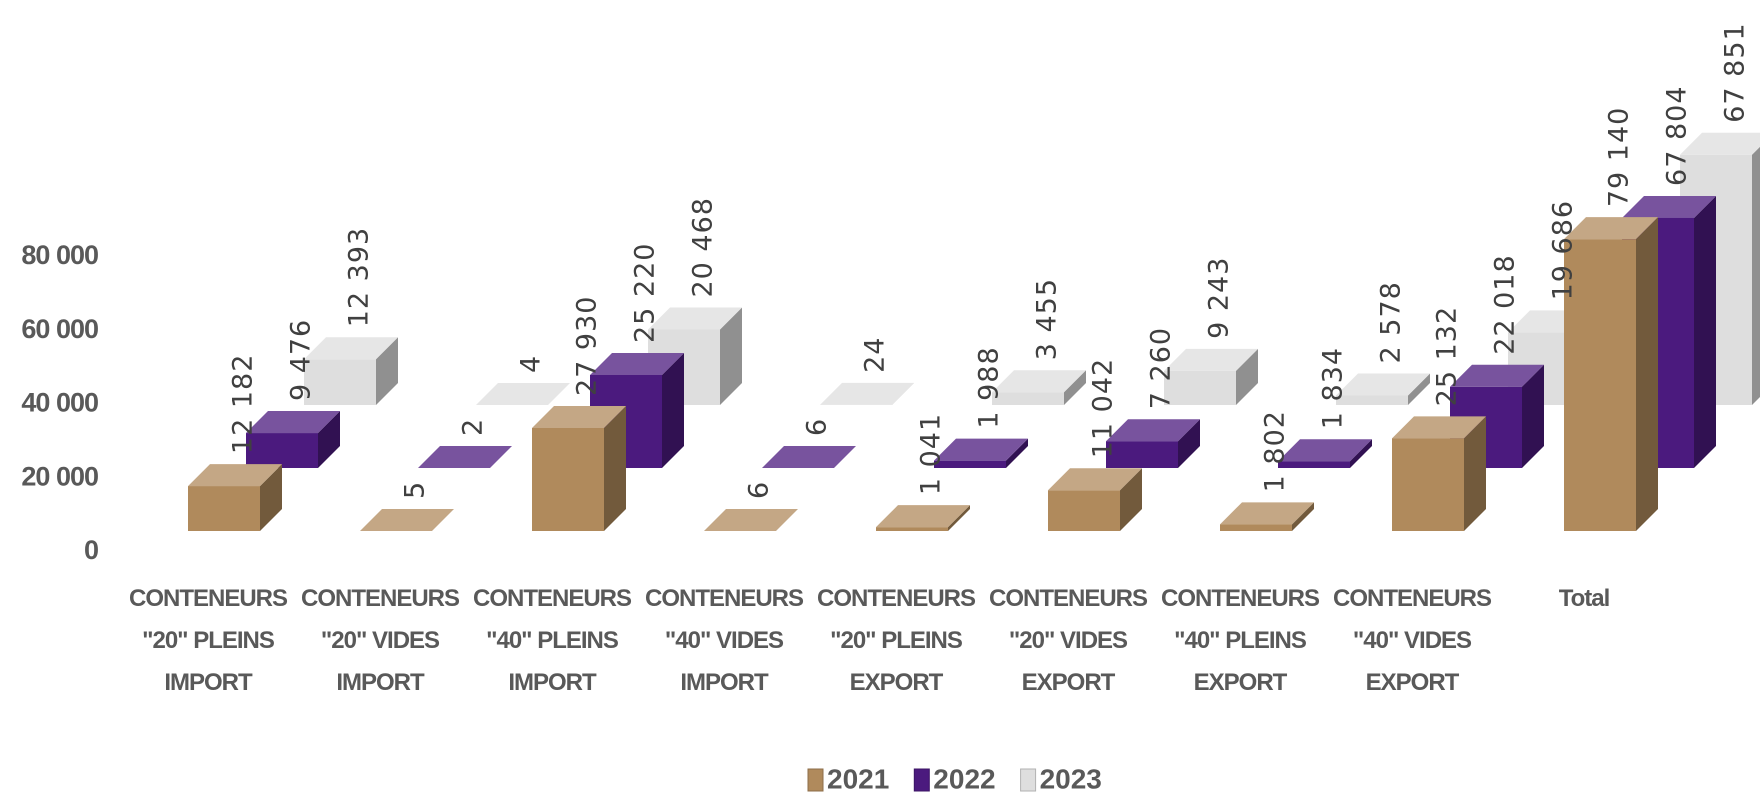 Image resolution: width=1760 pixels, height=798 pixels. I want to click on value-label: 67 851, so click(1735, 72).